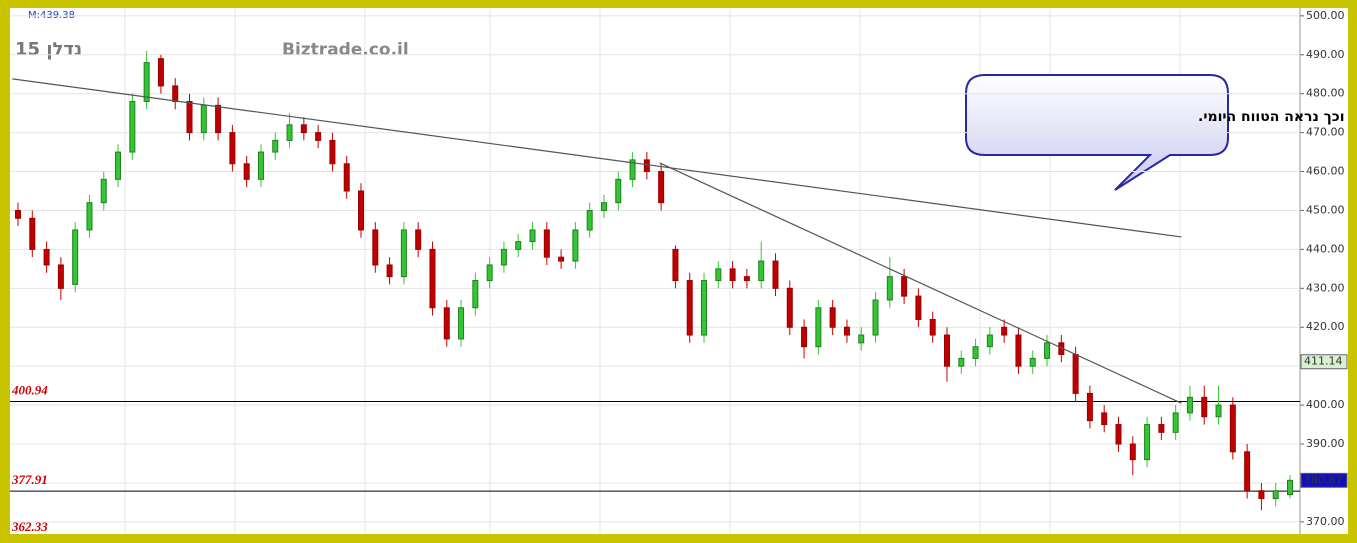 Image resolution: width=1357 pixels, height=543 pixels. I want to click on watermark: Biztrade.co.il, so click(345, 50).